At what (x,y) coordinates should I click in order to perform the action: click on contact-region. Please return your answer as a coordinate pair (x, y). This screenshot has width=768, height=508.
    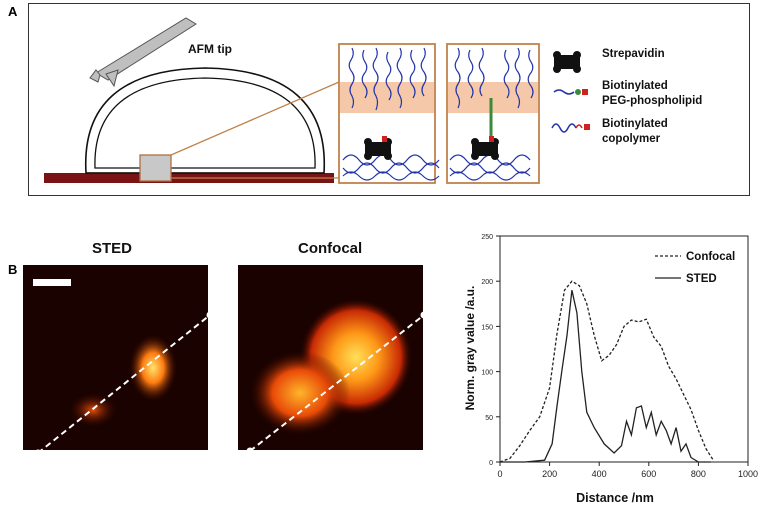
    Looking at the image, I should click on (155, 168).